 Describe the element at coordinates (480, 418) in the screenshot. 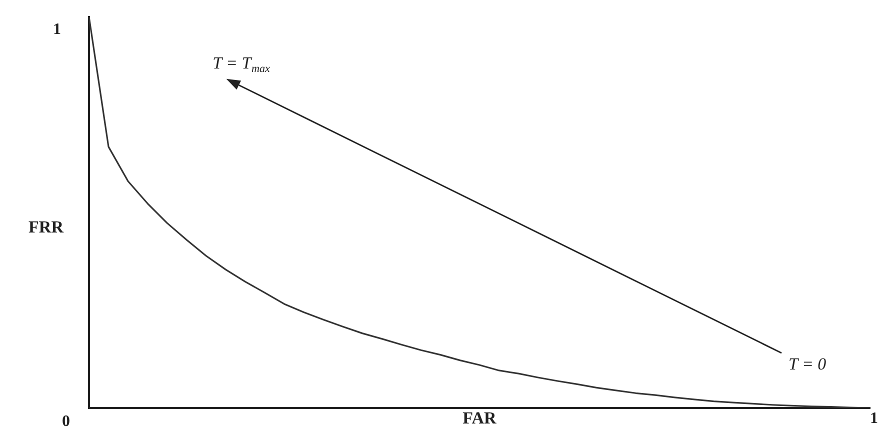

I see `x-axis-title: FAR` at that location.